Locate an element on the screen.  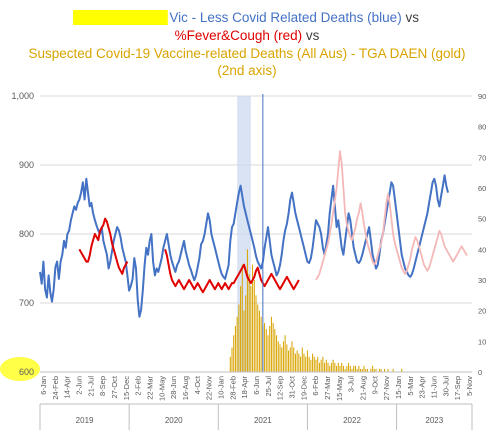
x-tick-label: 5-Mar is located at coordinates (410, 386).